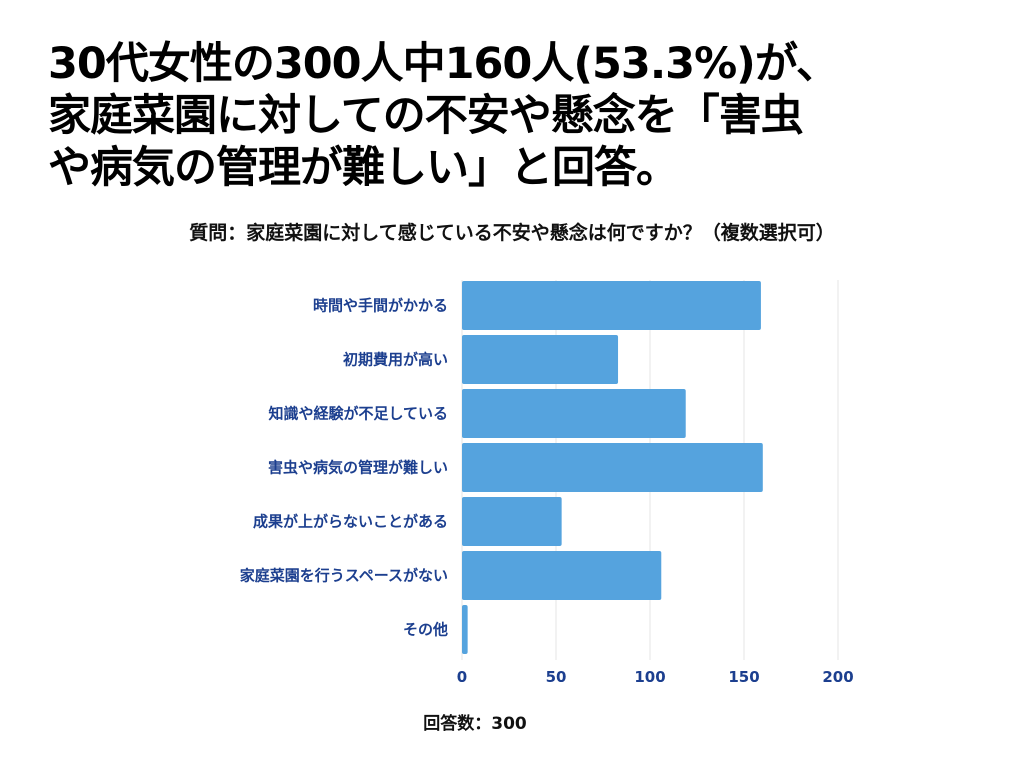 This screenshot has width=1024, height=768. What do you see at coordinates (358, 468) in the screenshot?
I see `category-label: 害虫や病気の管理が難しい` at bounding box center [358, 468].